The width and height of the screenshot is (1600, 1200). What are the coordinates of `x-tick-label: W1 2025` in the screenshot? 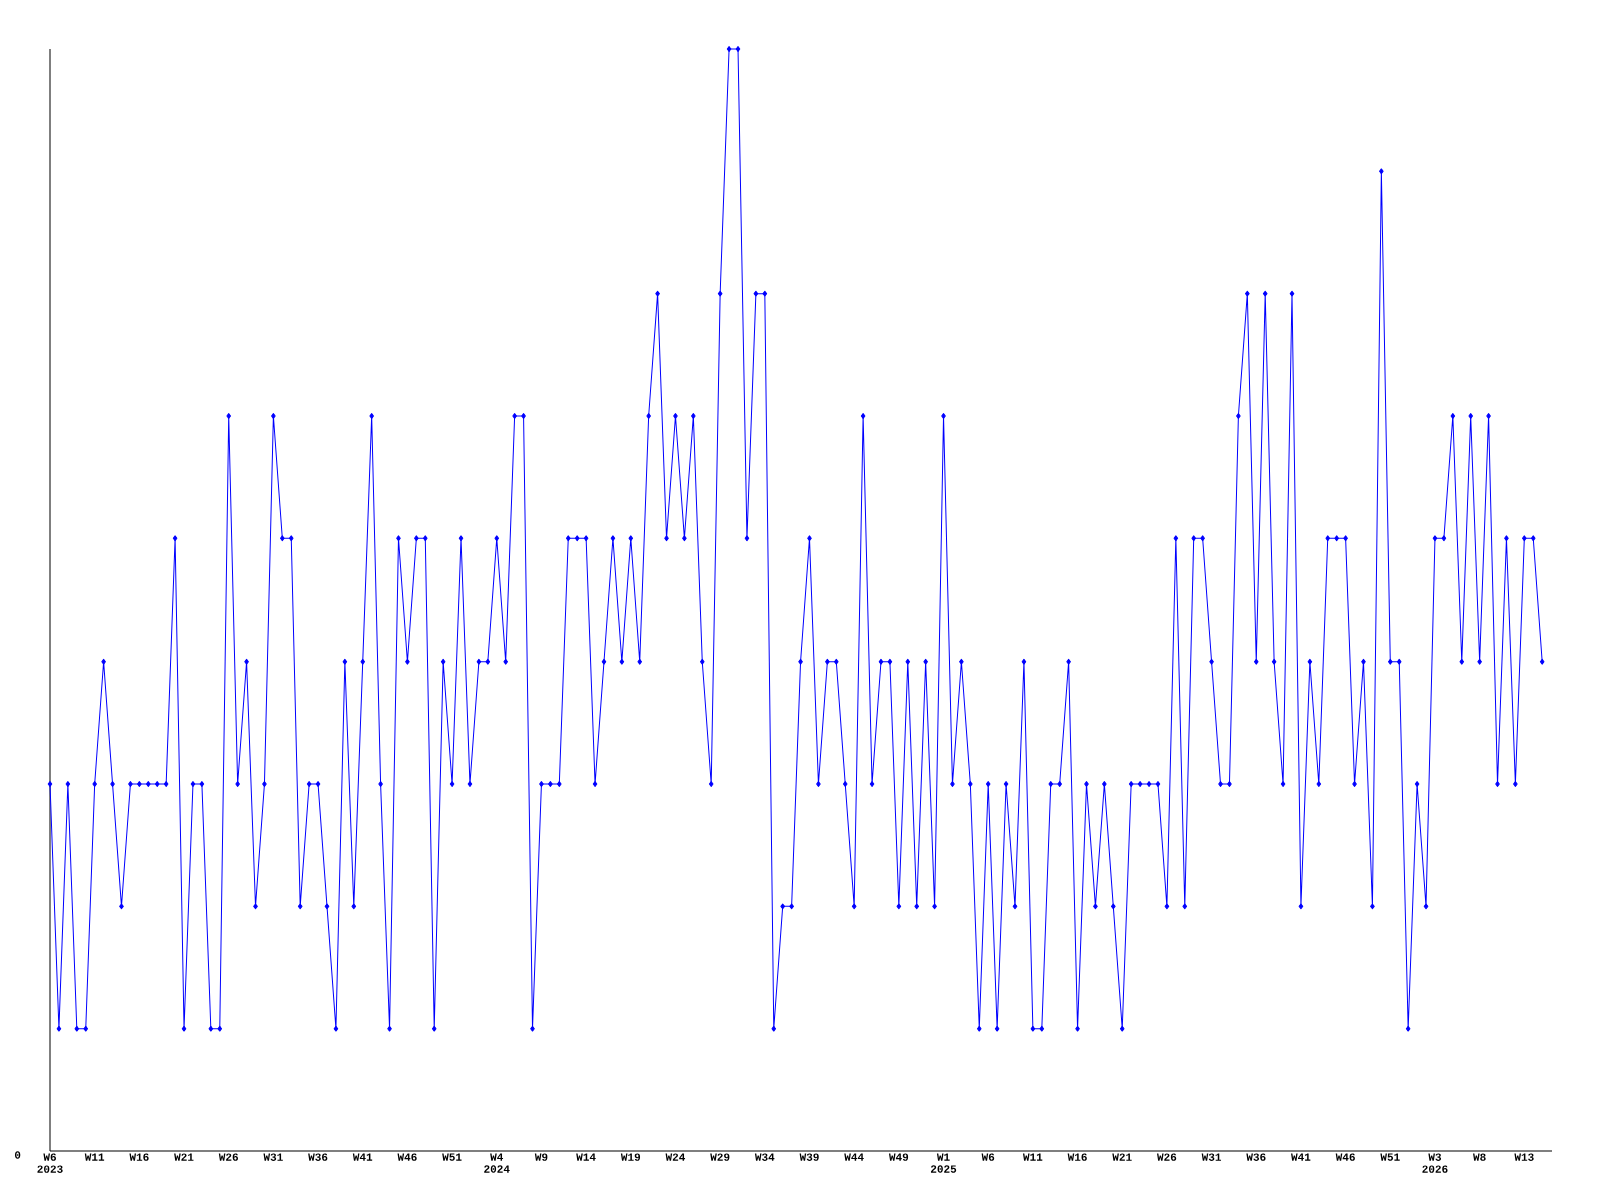 It's located at (943, 1163).